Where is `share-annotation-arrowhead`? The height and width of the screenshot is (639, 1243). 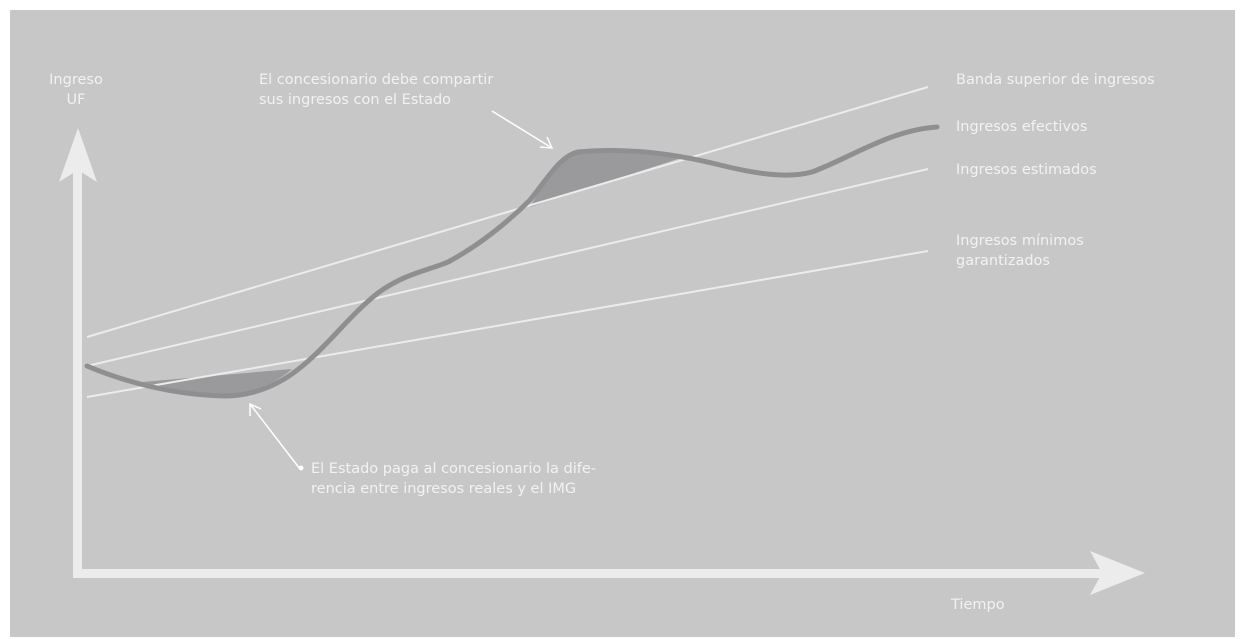
share-annotation-arrowhead is located at coordinates (546, 142).